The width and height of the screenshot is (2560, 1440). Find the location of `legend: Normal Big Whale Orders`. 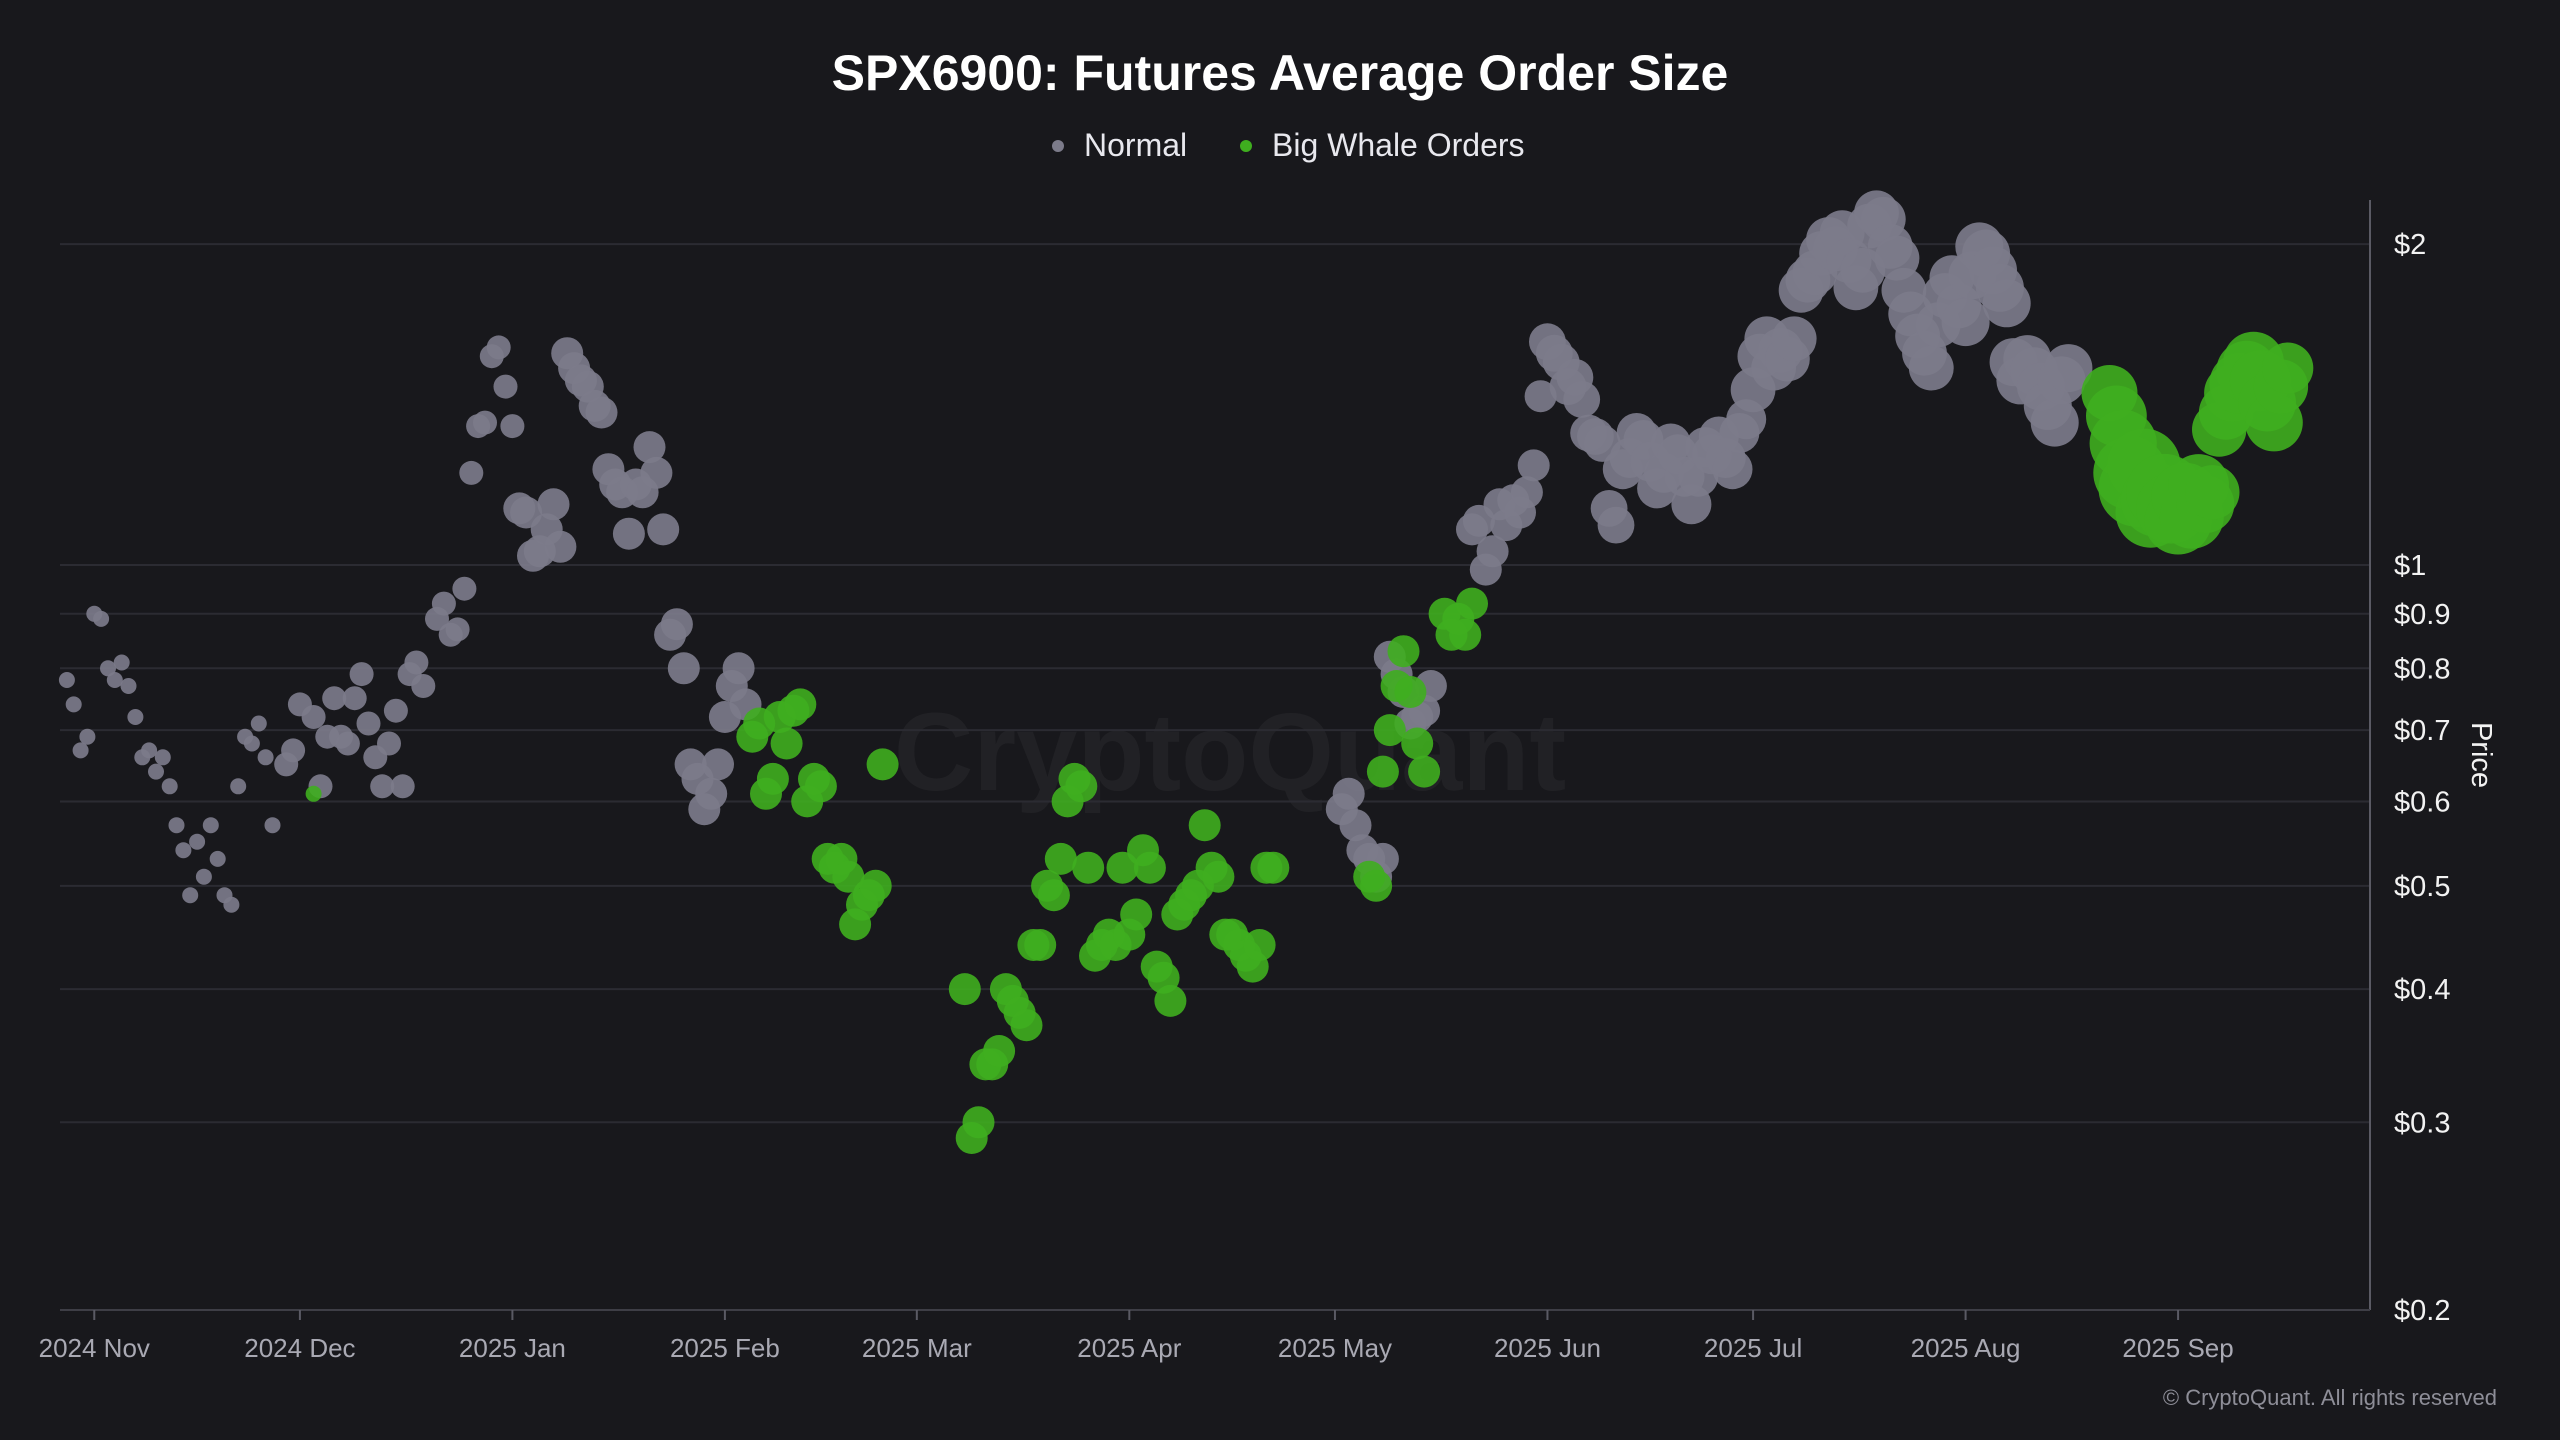

legend: Normal Big Whale Orders is located at coordinates (1288, 145).